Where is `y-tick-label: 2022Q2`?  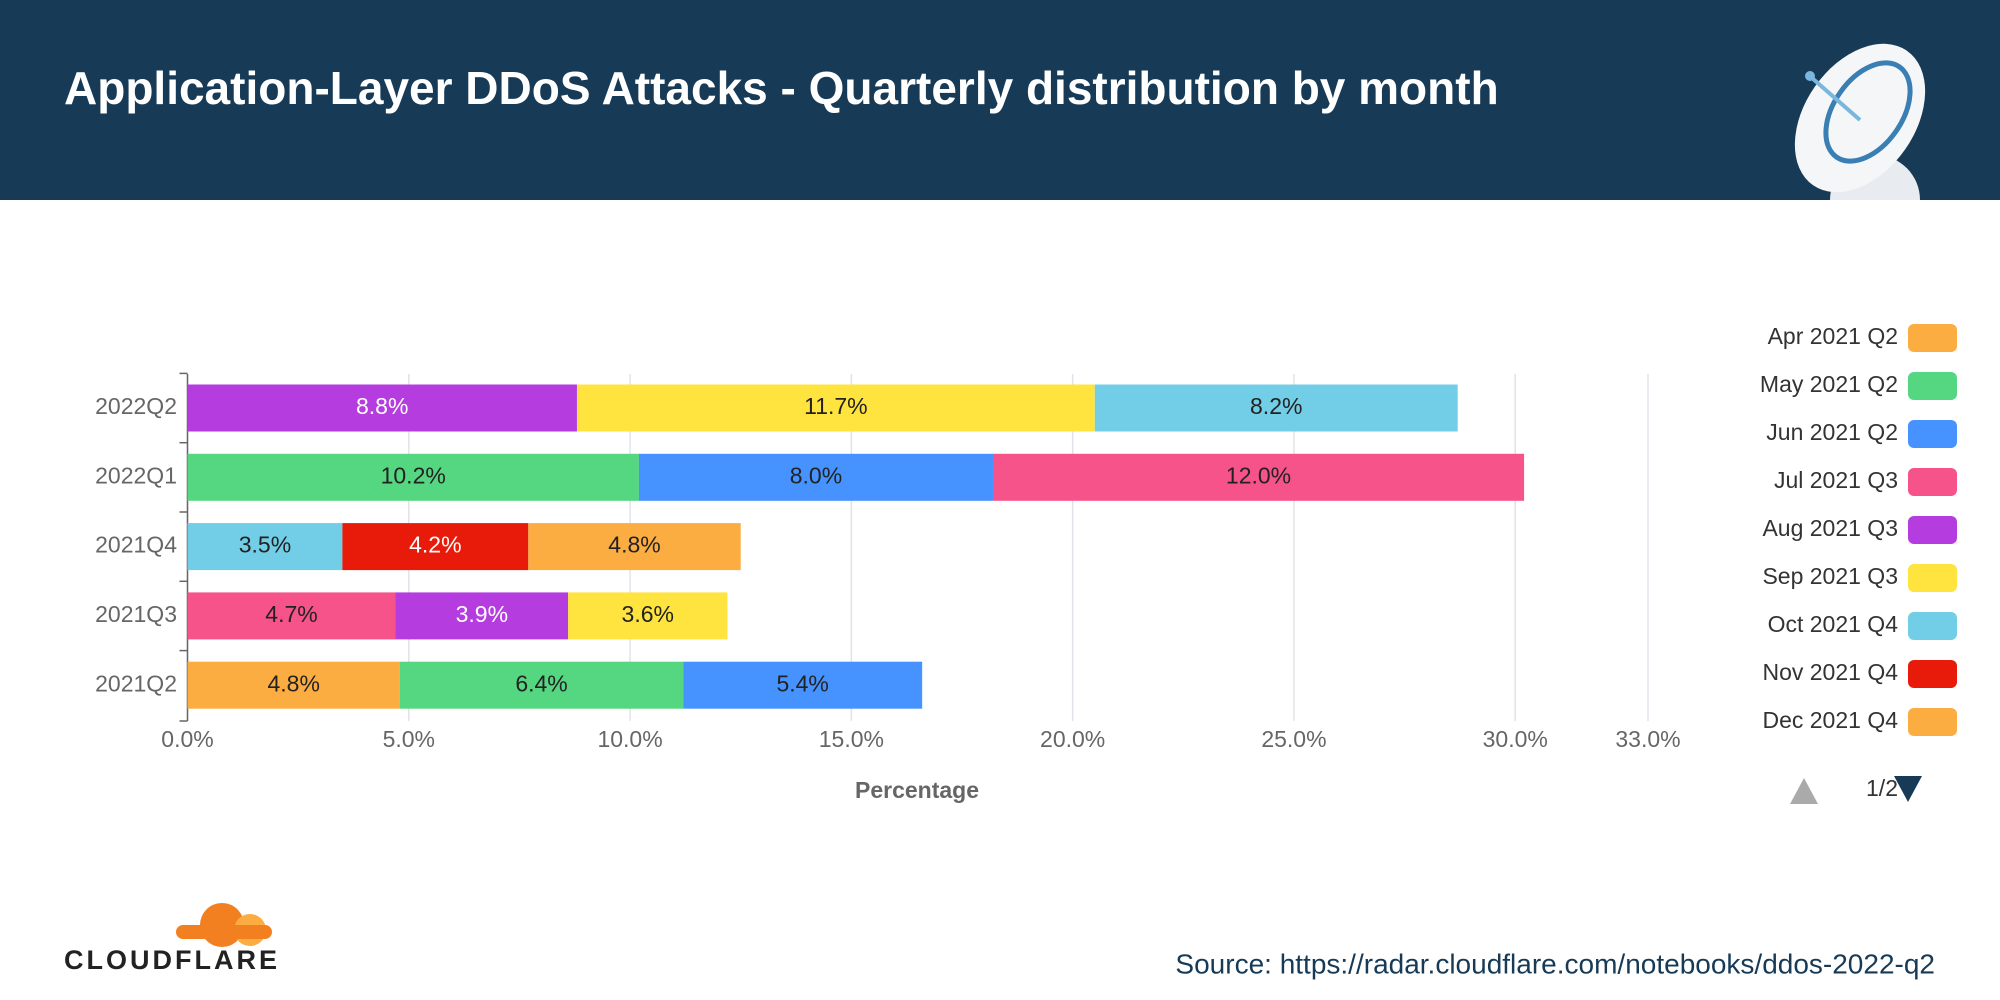 y-tick-label: 2022Q2 is located at coordinates (136, 406).